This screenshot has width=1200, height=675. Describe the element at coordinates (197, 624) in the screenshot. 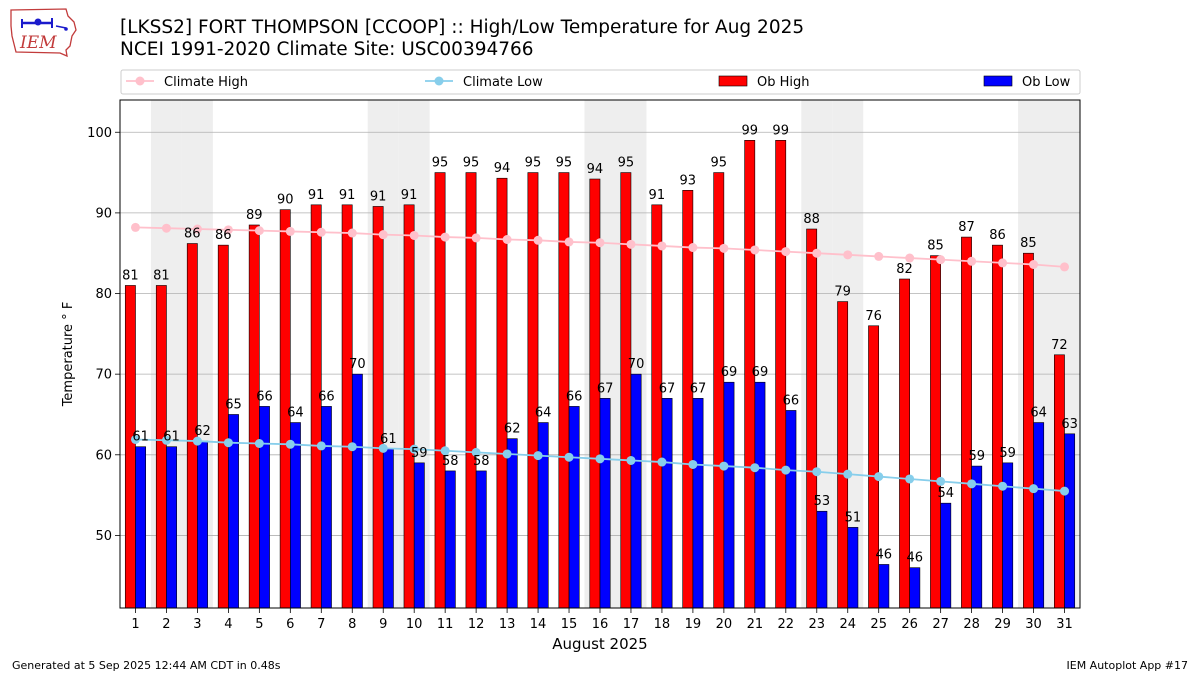

I see `x-tick-label-3: 3` at that location.